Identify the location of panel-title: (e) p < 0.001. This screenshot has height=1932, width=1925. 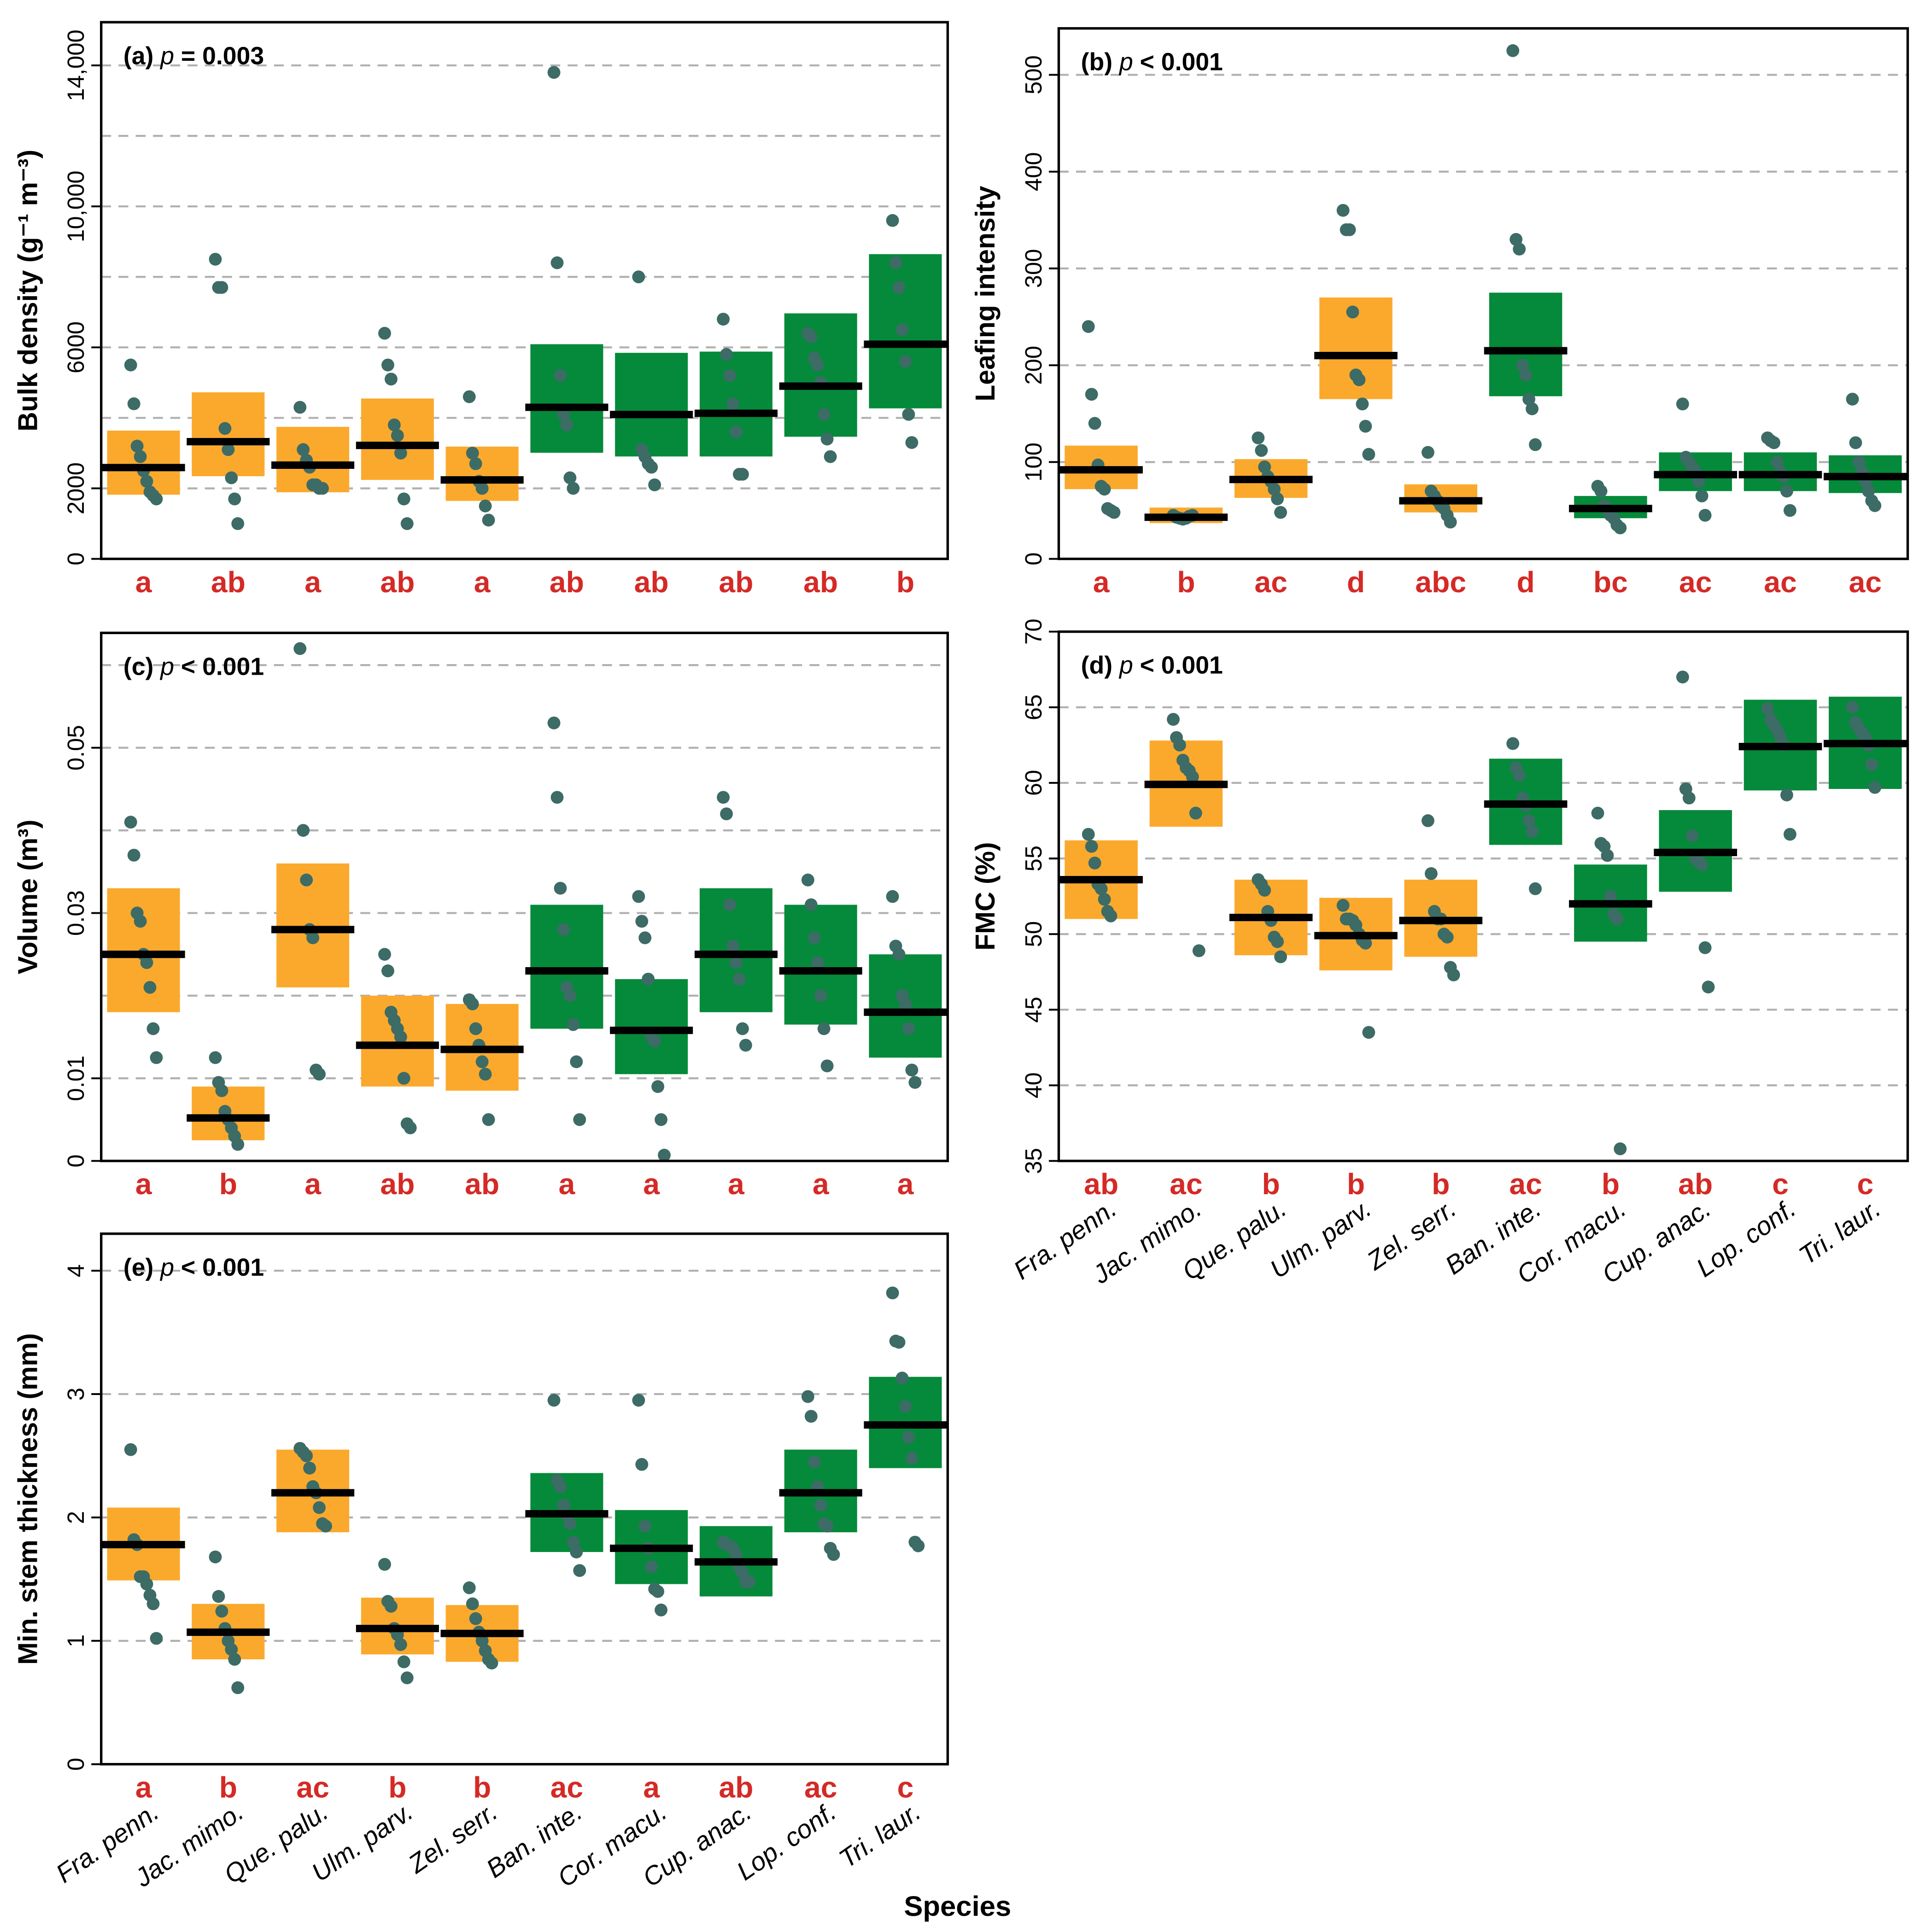
(193, 1267).